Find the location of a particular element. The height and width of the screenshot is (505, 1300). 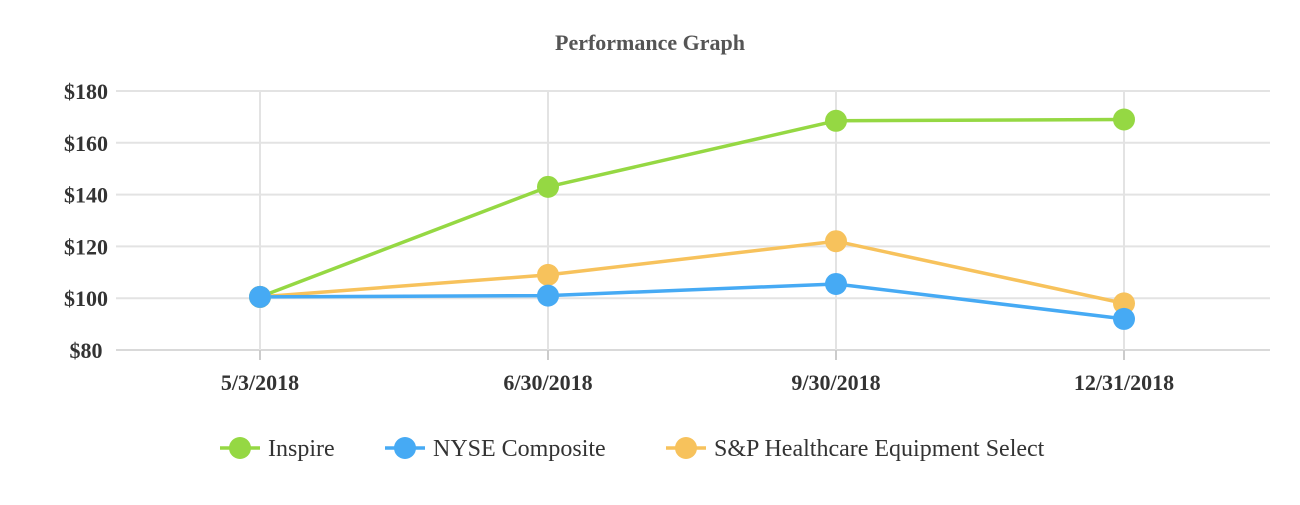

y-tick-label: $180 is located at coordinates (86, 91).